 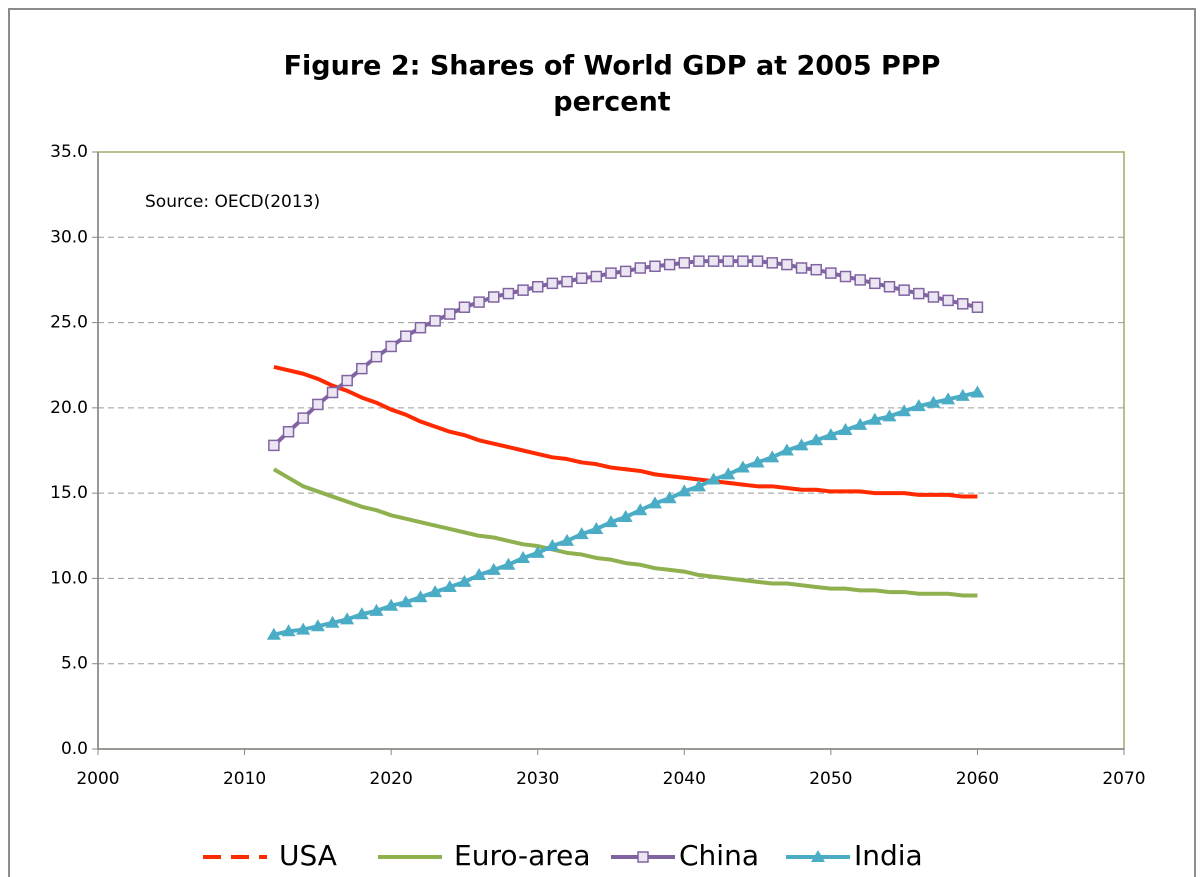 I want to click on x-tick-label: 2060, so click(x=977, y=779).